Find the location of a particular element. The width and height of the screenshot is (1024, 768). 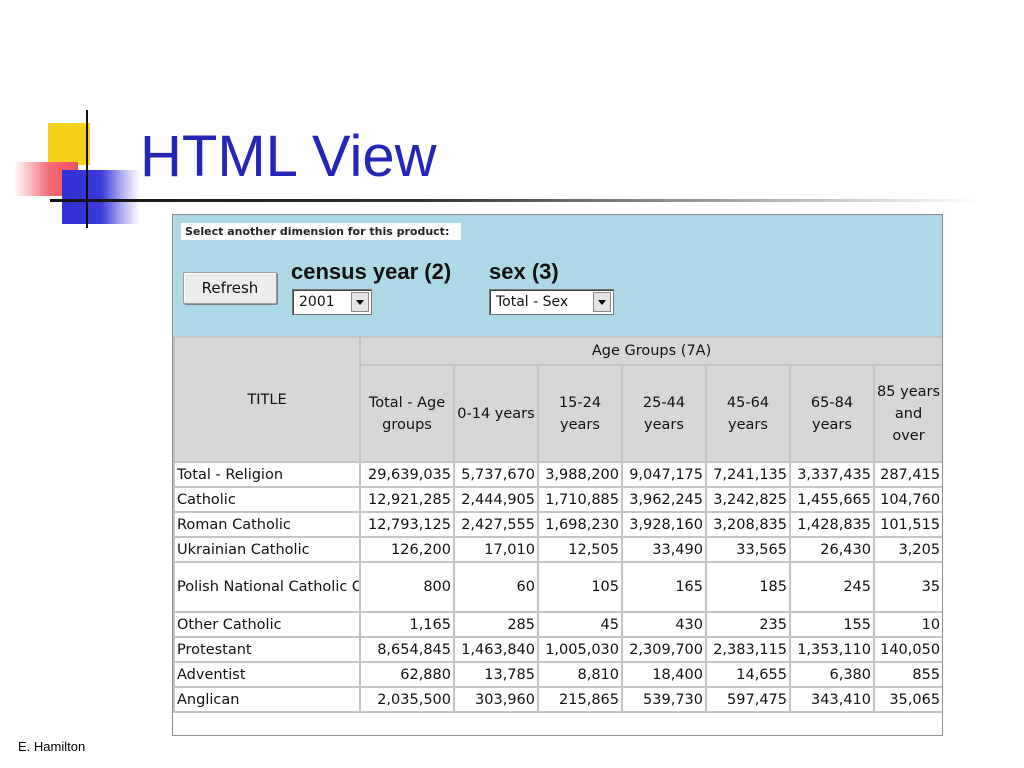

table-cell: 8,654,845 is located at coordinates (407, 649).